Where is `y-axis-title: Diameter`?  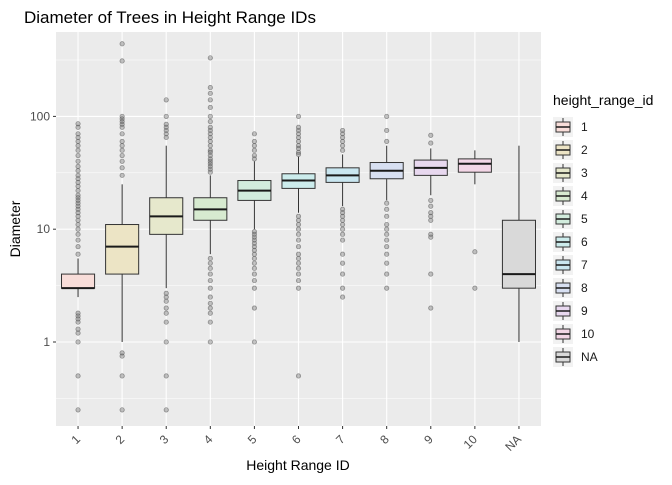
y-axis-title: Diameter is located at coordinates (15, 228).